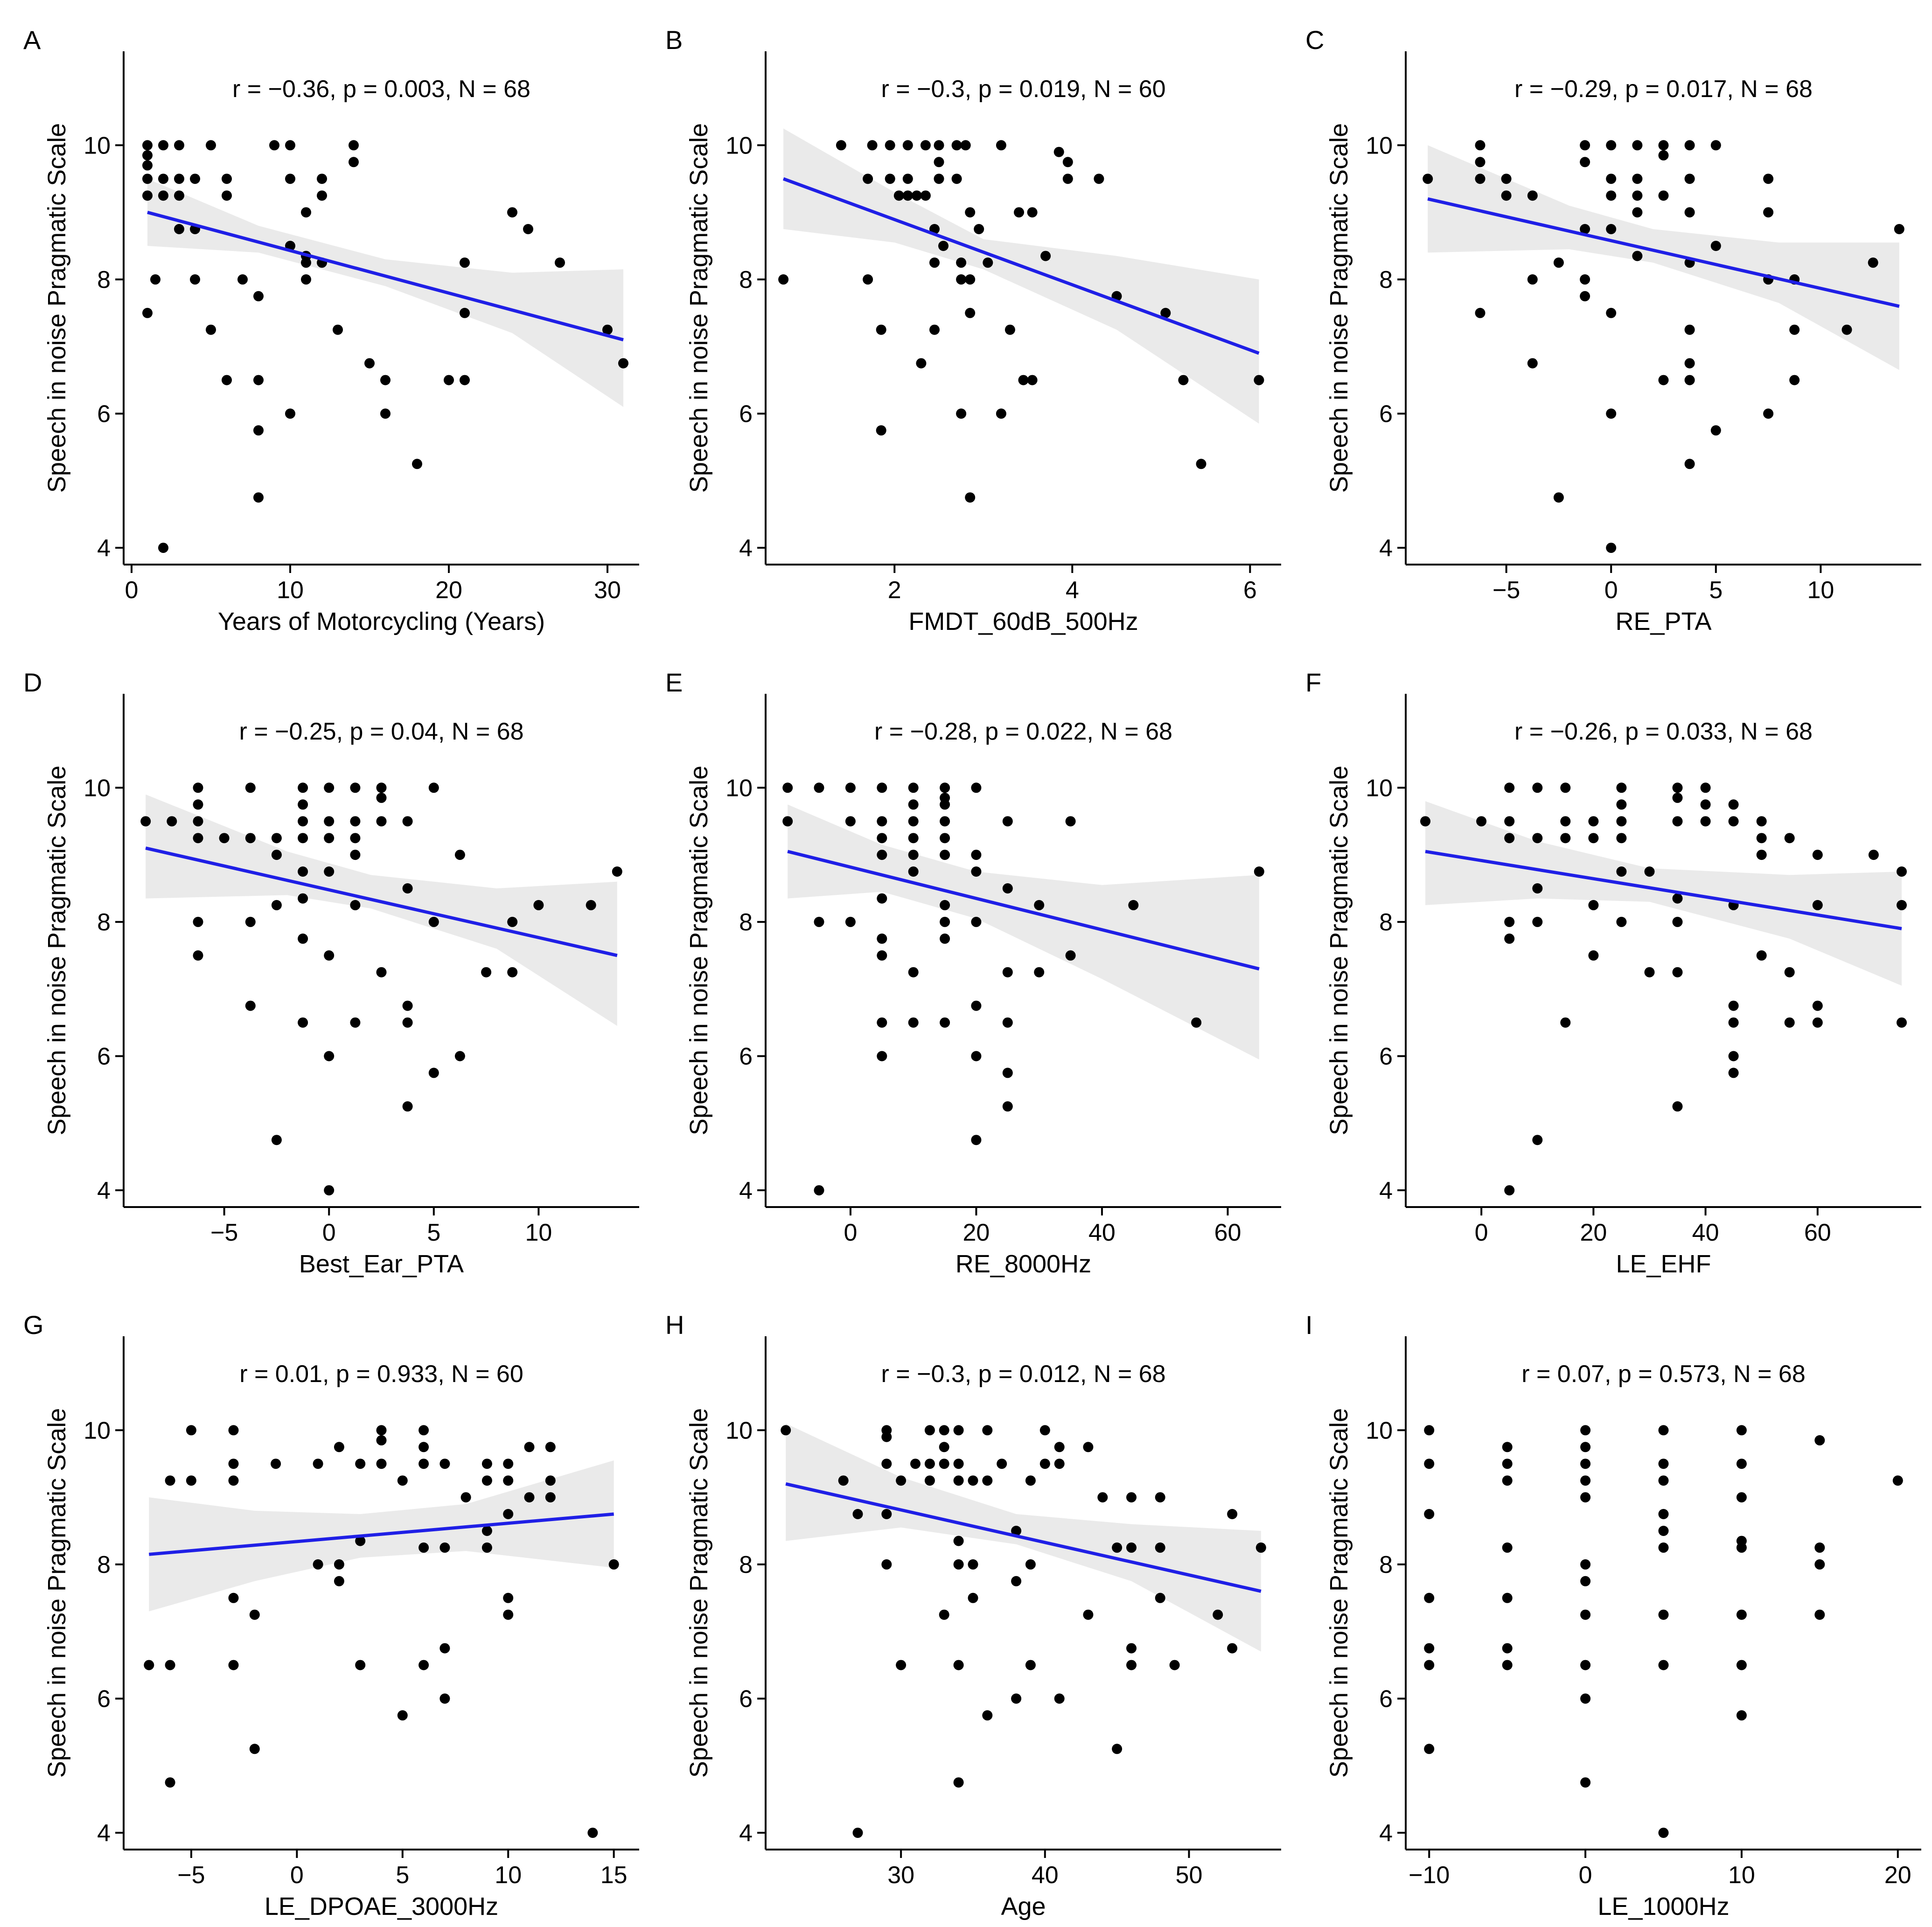  What do you see at coordinates (607, 590) in the screenshot?
I see `x-tick-label: 30` at bounding box center [607, 590].